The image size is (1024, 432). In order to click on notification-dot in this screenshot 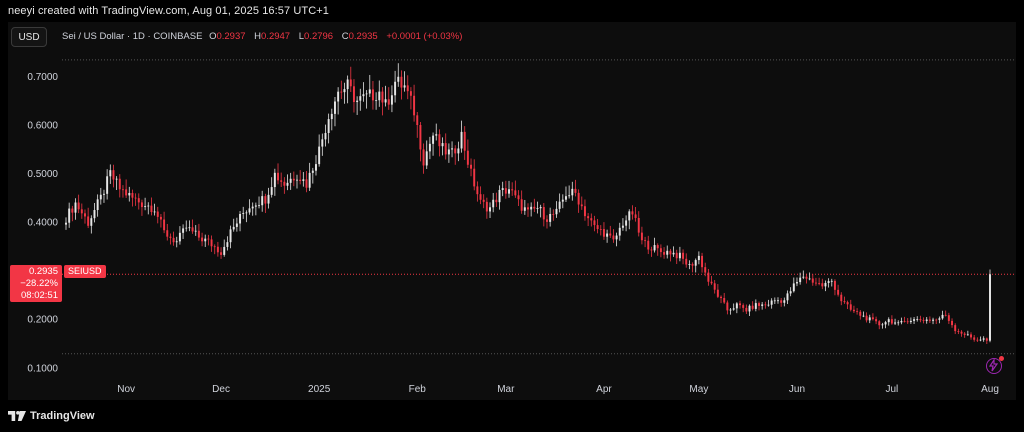, I will do `click(1001, 358)`.